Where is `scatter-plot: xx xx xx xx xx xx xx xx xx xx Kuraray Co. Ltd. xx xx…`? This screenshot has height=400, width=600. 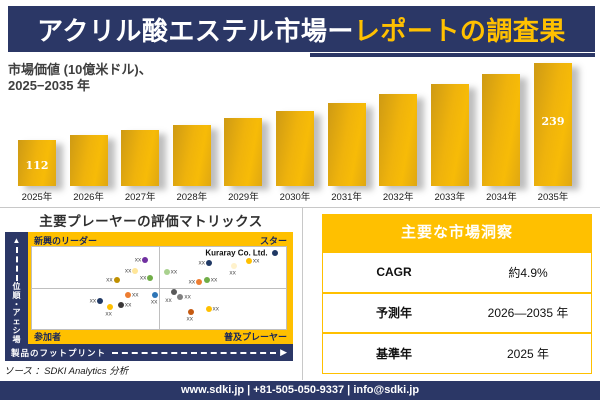
scatter-plot: xx xx xx xx xx xx xx xx xx xx Kuraray Co. Ltd. xx xx… is located at coordinates (159, 288).